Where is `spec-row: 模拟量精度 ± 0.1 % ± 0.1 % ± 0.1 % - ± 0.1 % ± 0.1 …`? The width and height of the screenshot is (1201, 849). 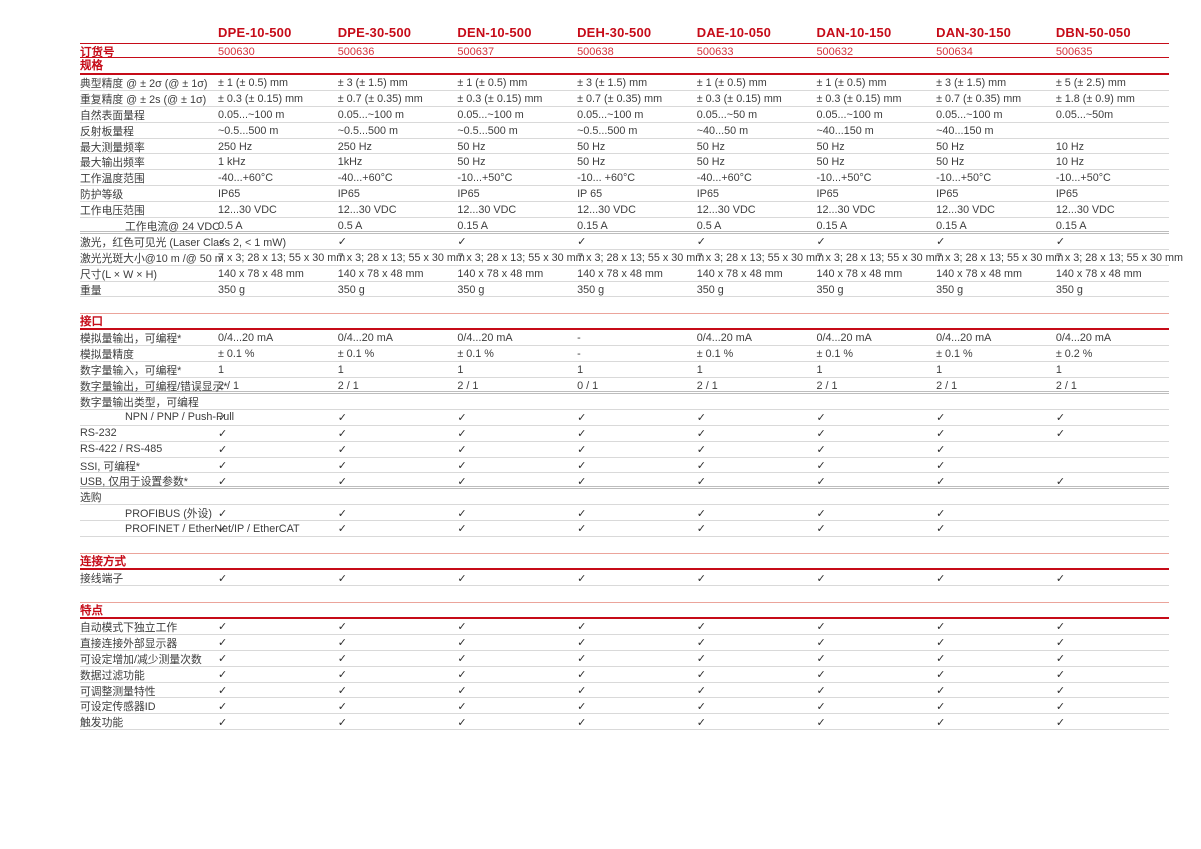
spec-row: 模拟量精度 ± 0.1 % ± 0.1 % ± 0.1 % - ± 0.1 % ± 0.1 … is located at coordinates (624, 354).